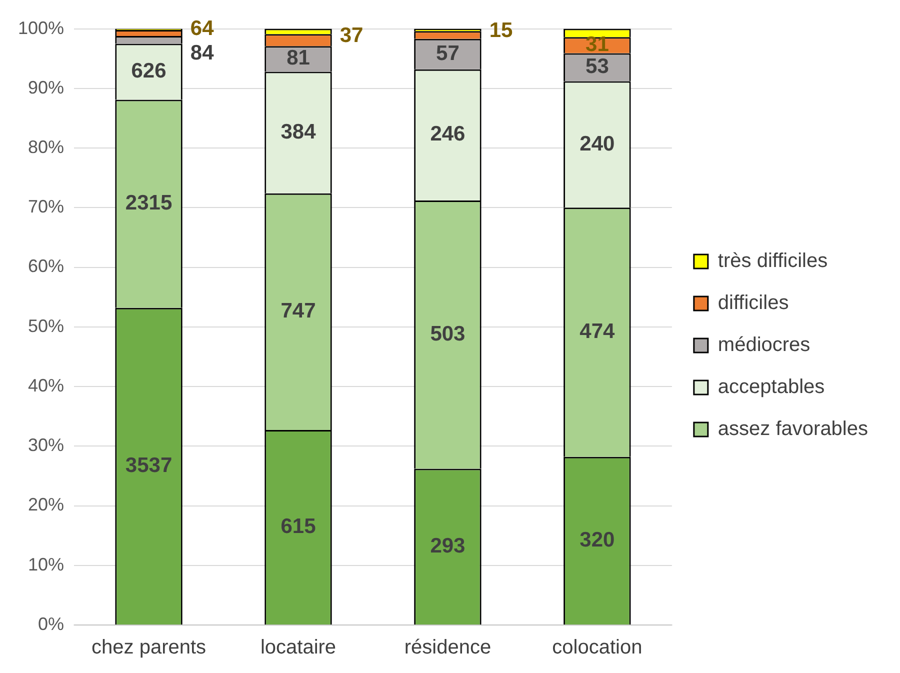 The image size is (900, 673). Describe the element at coordinates (46, 385) in the screenshot. I see `y-tick-label: 40%` at that location.